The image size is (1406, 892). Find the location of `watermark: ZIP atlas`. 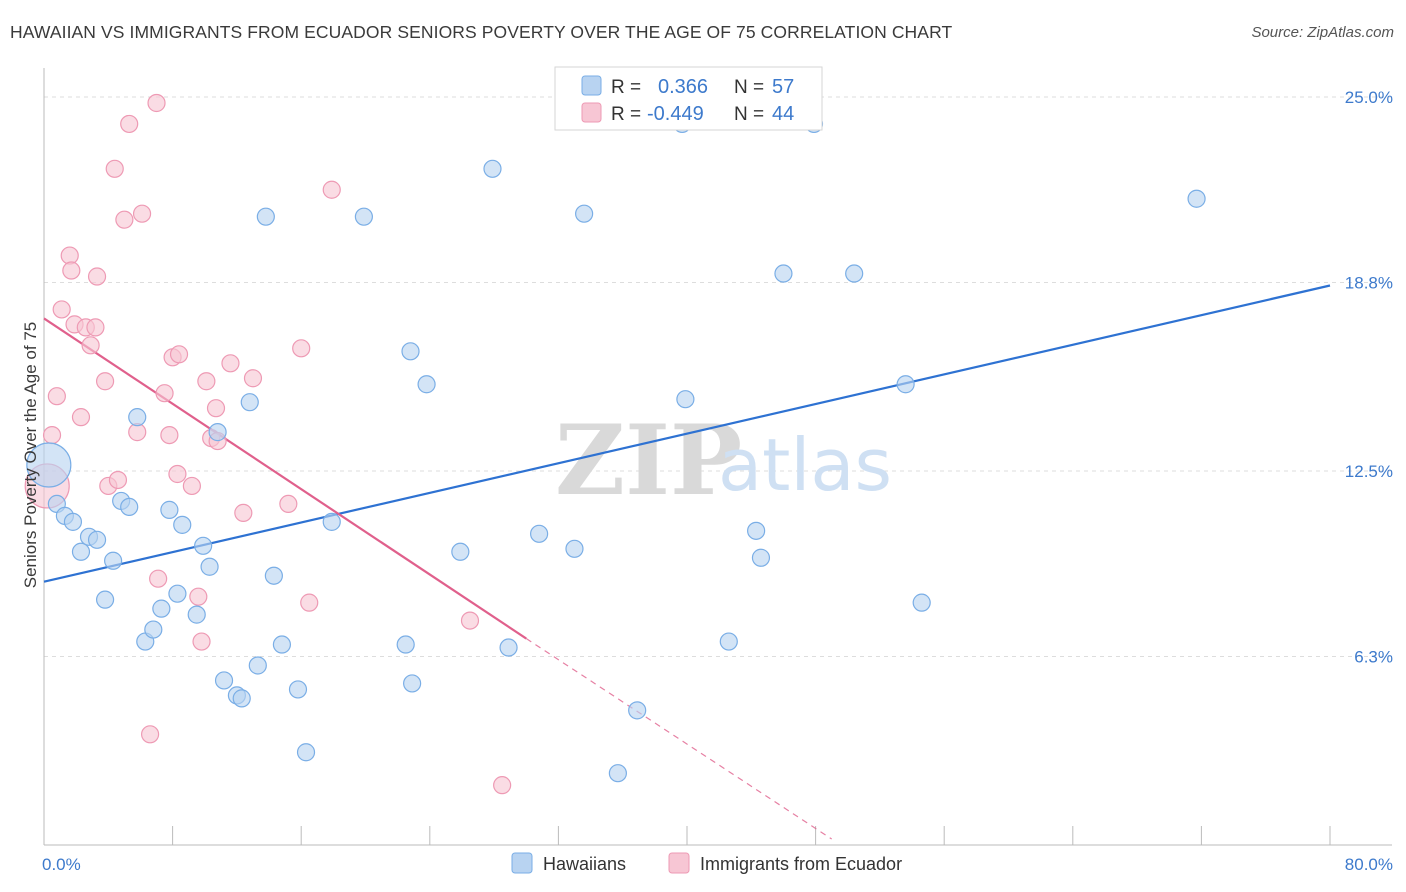

watermark: ZIP atlas is located at coordinates (723, 460).